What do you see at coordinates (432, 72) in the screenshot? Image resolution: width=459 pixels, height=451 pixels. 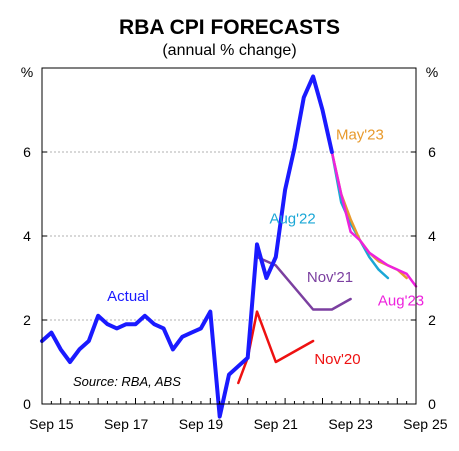 I see `right-unit-label: %` at bounding box center [432, 72].